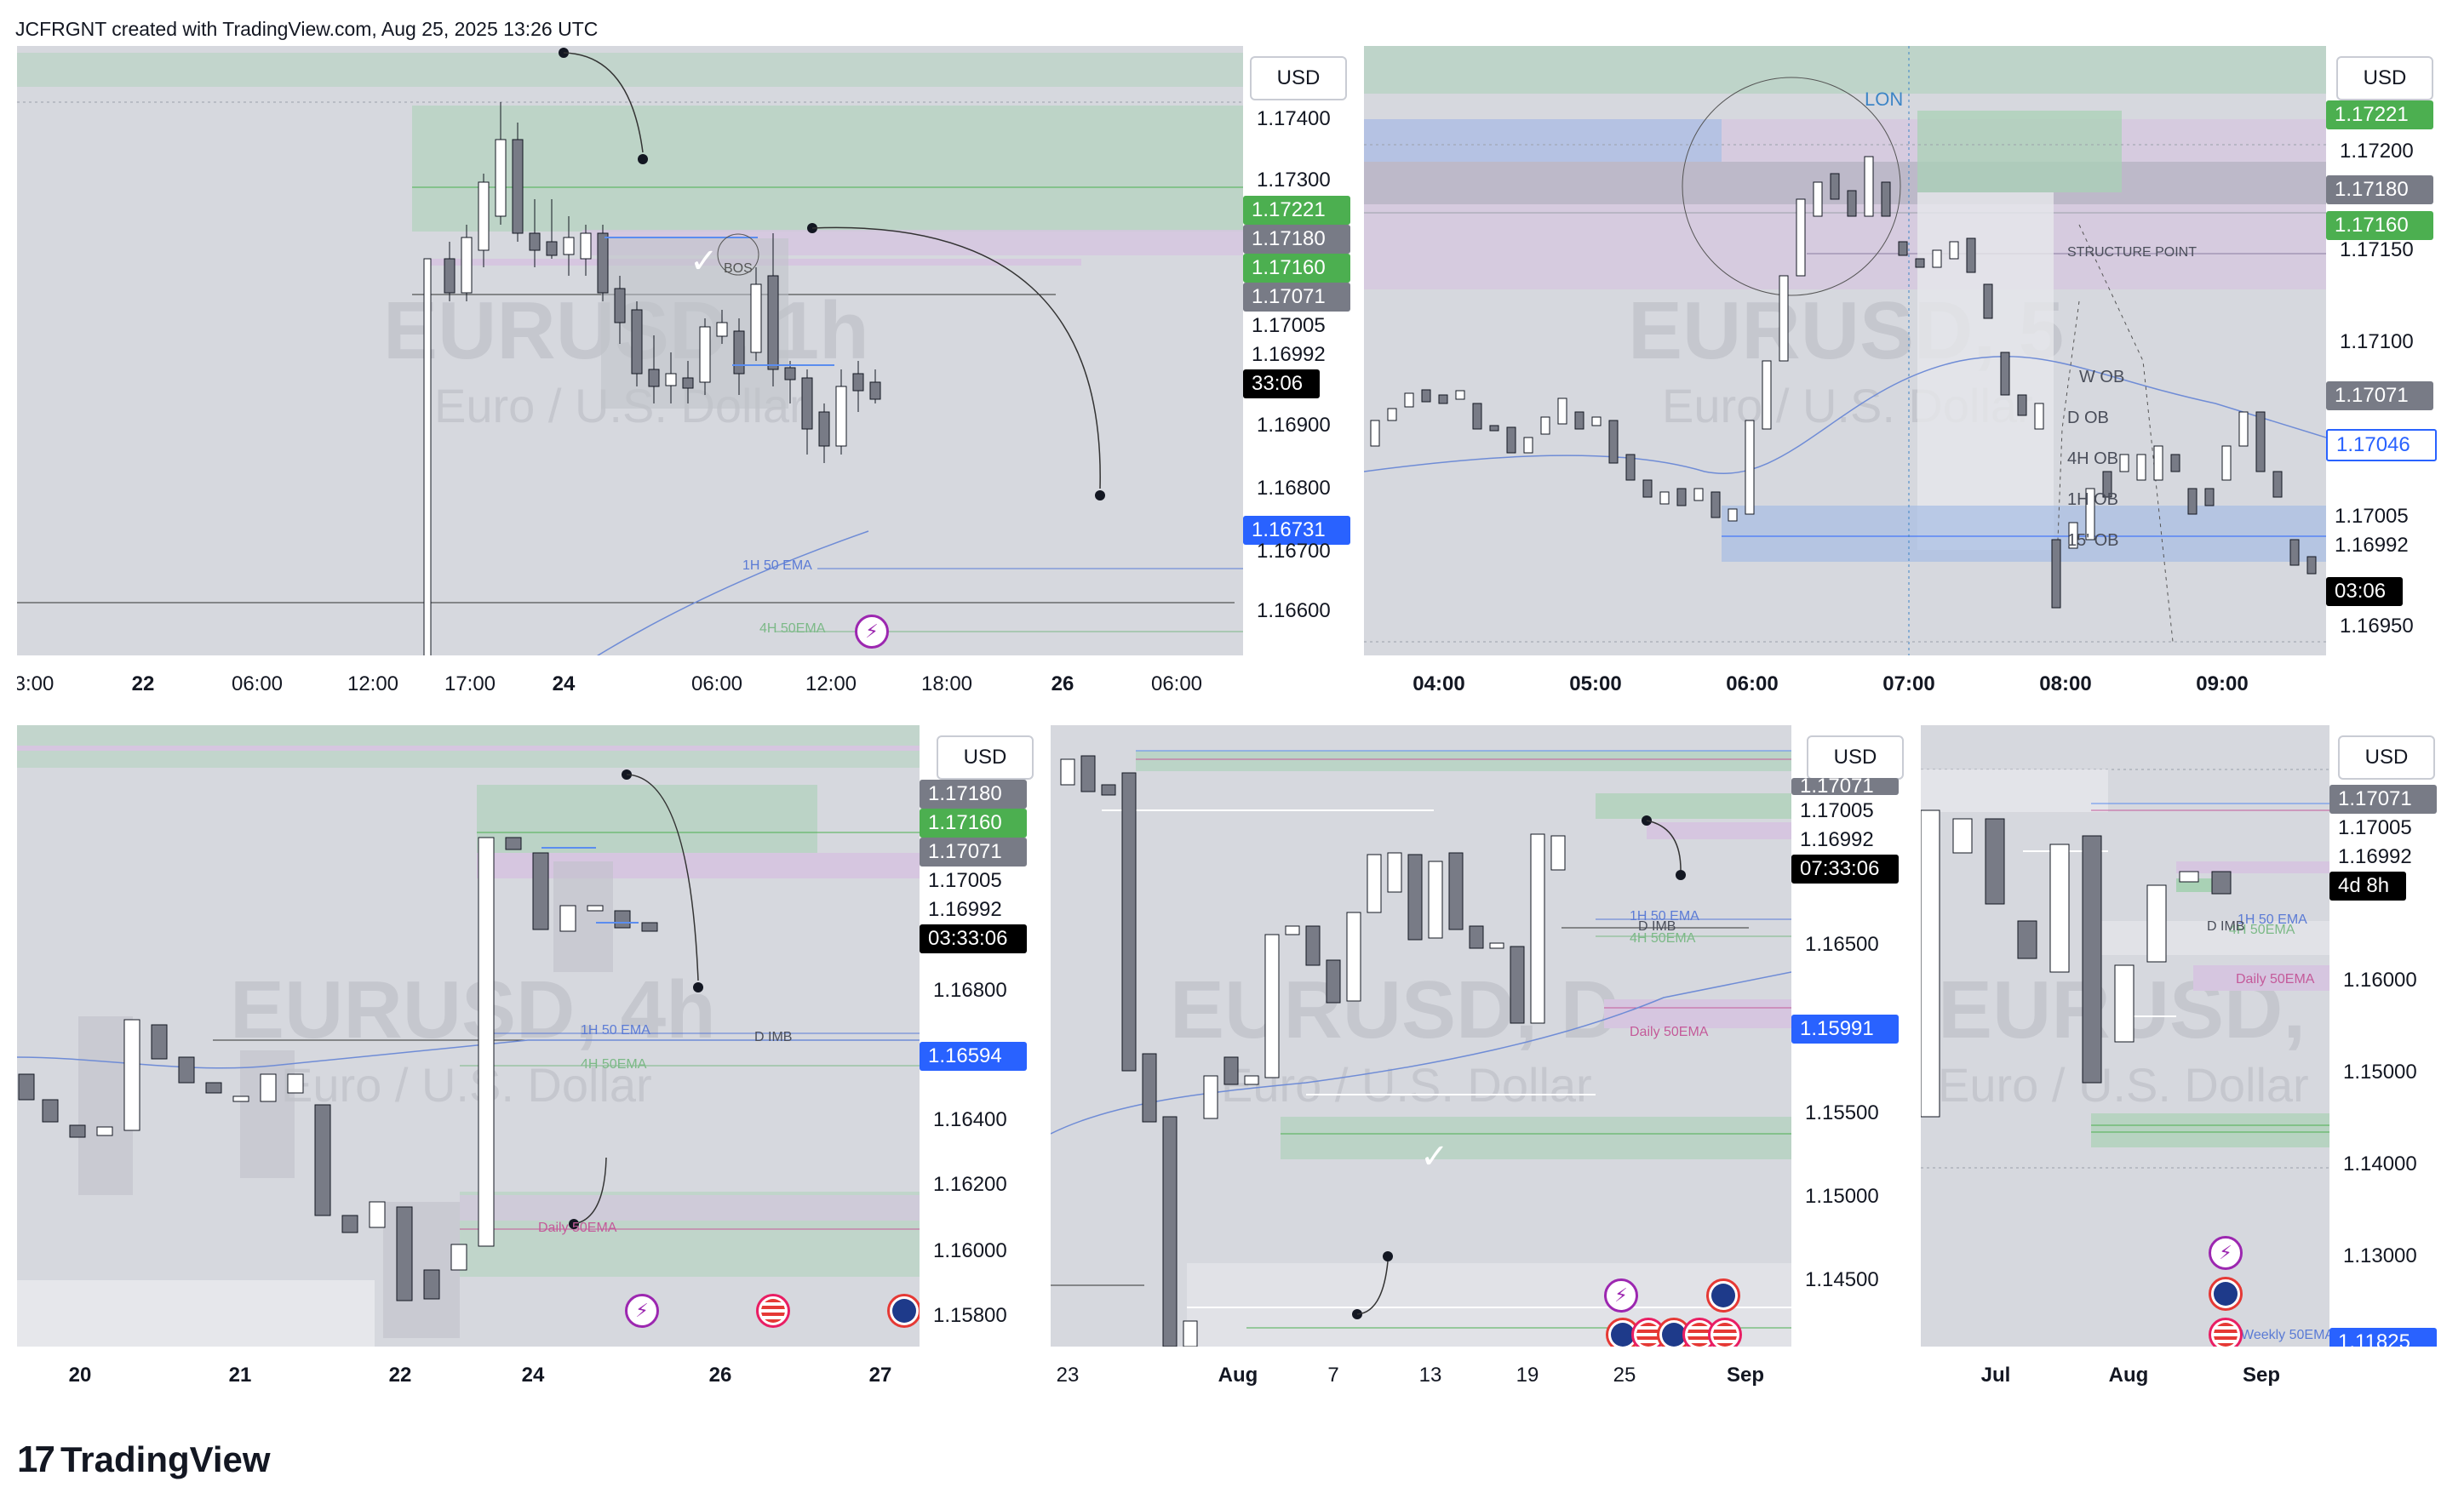 The image size is (2464, 1510). Describe the element at coordinates (2379, 114) in the screenshot. I see `price-tag-green: 1.17221` at that location.